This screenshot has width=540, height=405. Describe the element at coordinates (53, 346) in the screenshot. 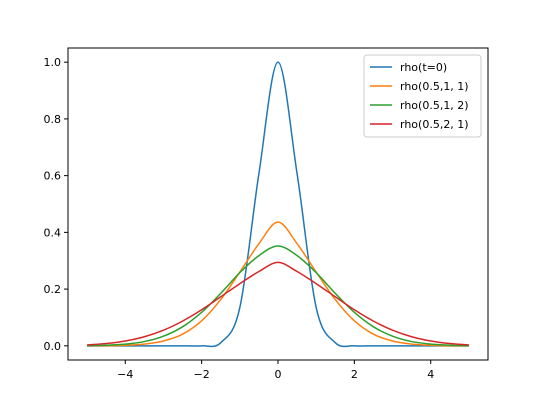

I see `y-tick-label: 0.0` at that location.